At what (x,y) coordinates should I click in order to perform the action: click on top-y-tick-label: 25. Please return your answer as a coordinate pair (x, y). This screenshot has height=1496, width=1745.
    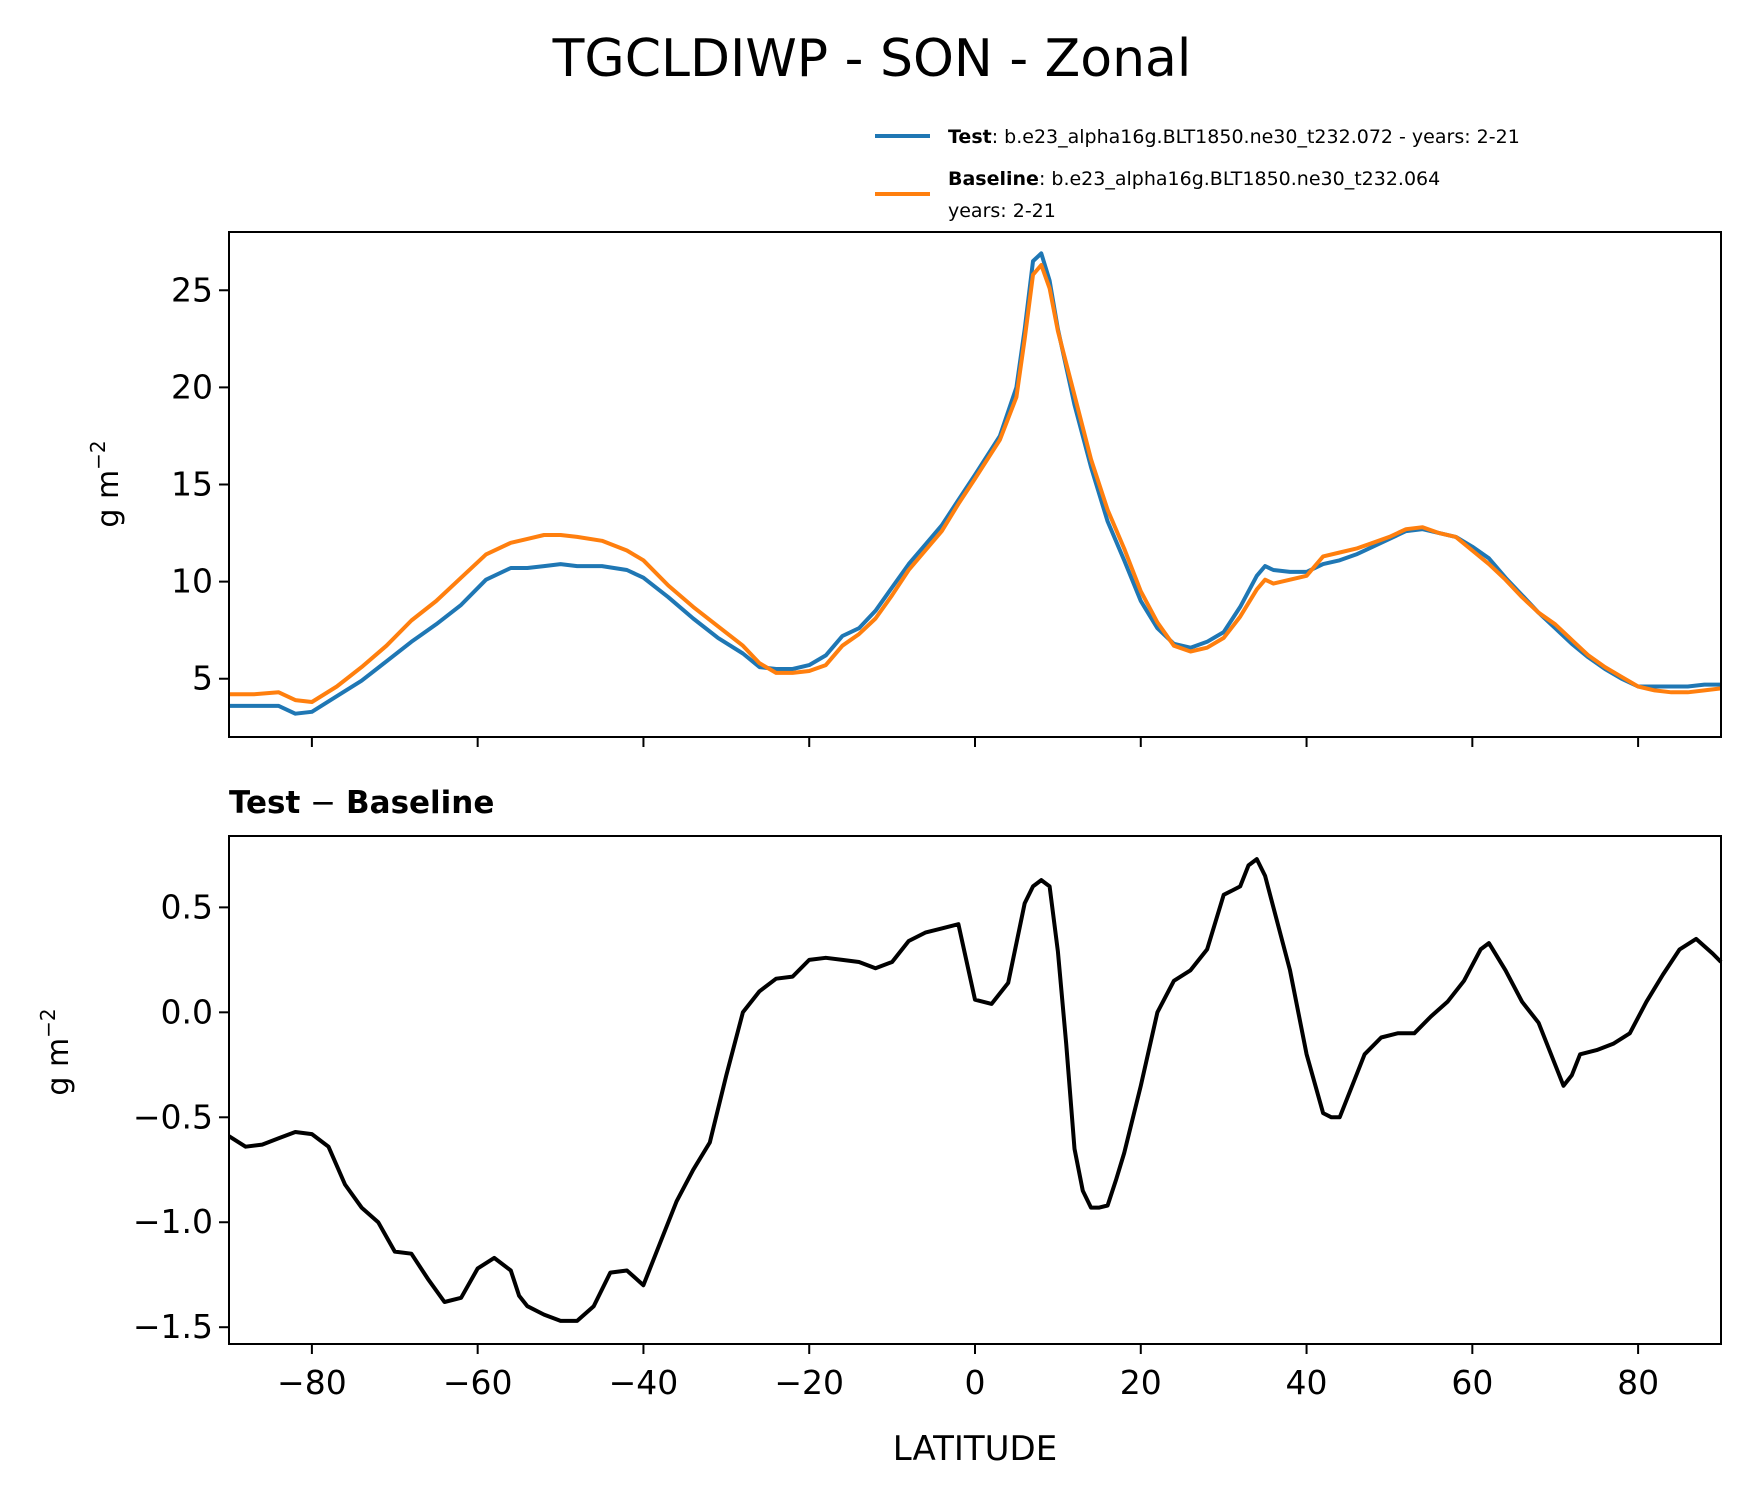
    Looking at the image, I should click on (192, 289).